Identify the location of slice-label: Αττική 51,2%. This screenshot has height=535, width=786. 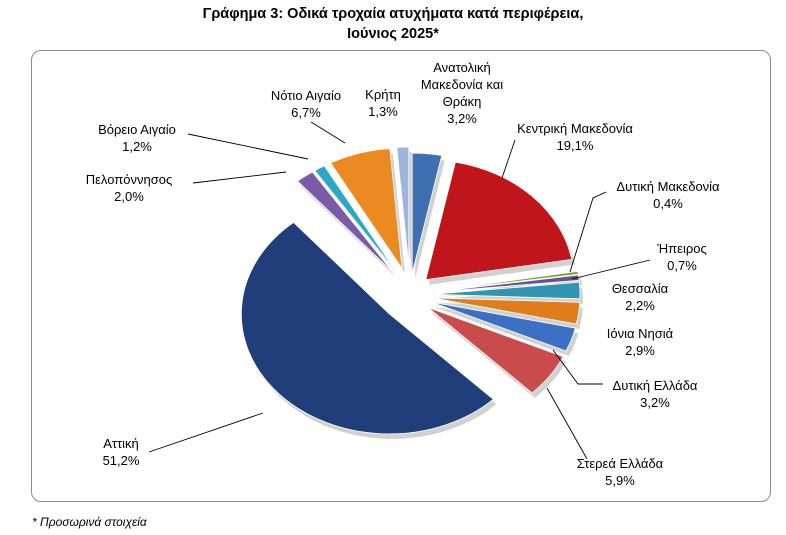
(121, 452).